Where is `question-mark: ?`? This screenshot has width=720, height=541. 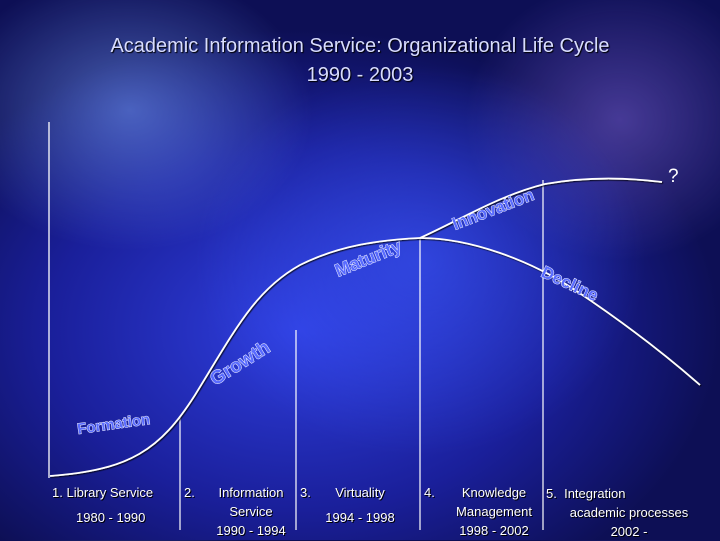 question-mark: ? is located at coordinates (673, 176).